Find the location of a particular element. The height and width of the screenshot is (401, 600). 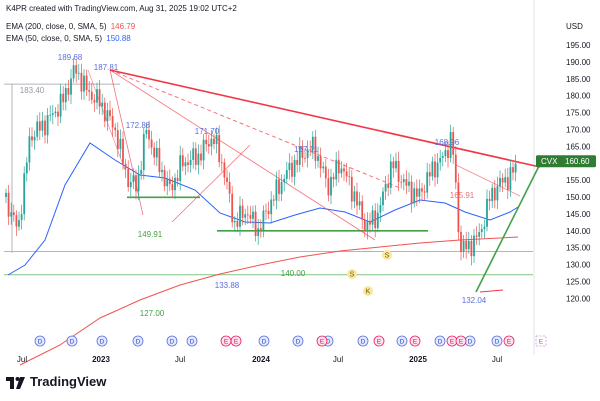

price-tick-label: 175.00 is located at coordinates (578, 113).